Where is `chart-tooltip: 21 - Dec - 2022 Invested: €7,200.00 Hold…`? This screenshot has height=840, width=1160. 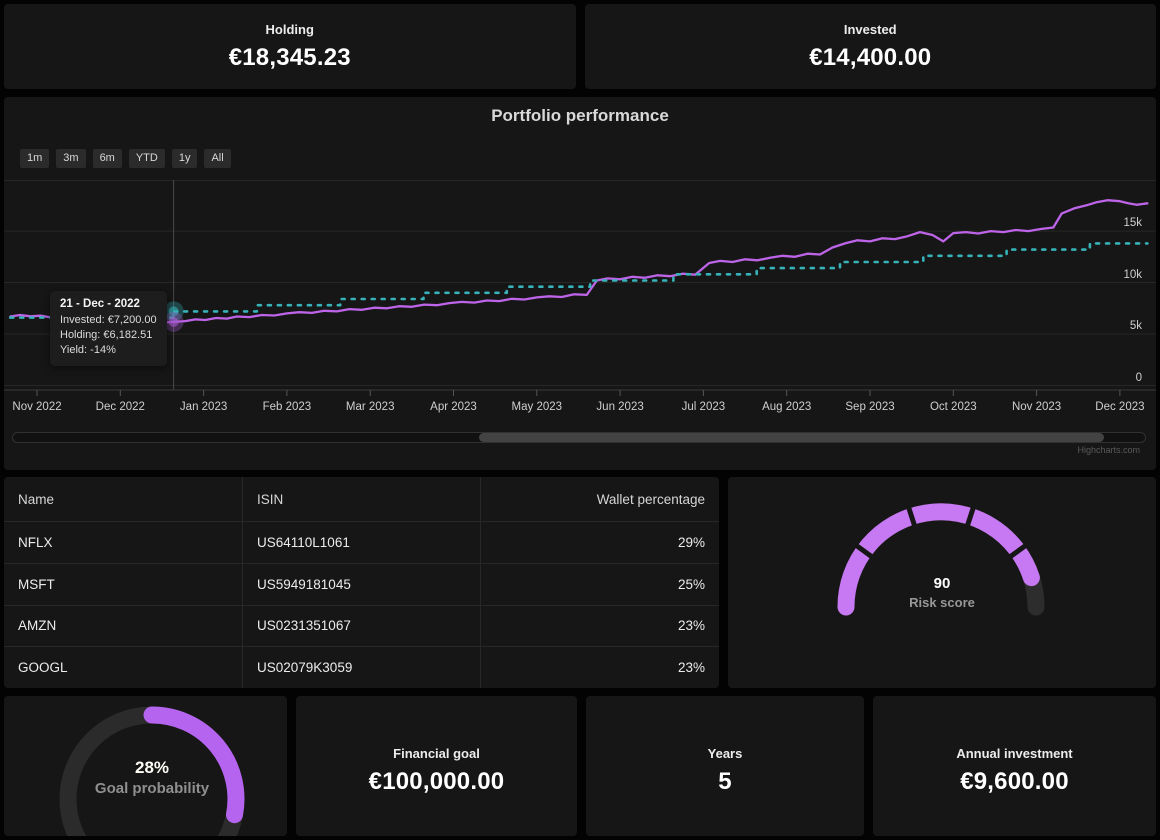 chart-tooltip: 21 - Dec - 2022 Invested: €7,200.00 Hold… is located at coordinates (108, 328).